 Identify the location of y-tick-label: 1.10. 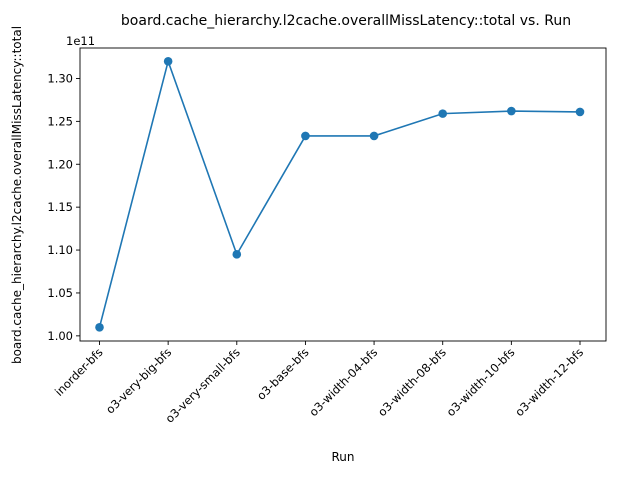
(60, 250).